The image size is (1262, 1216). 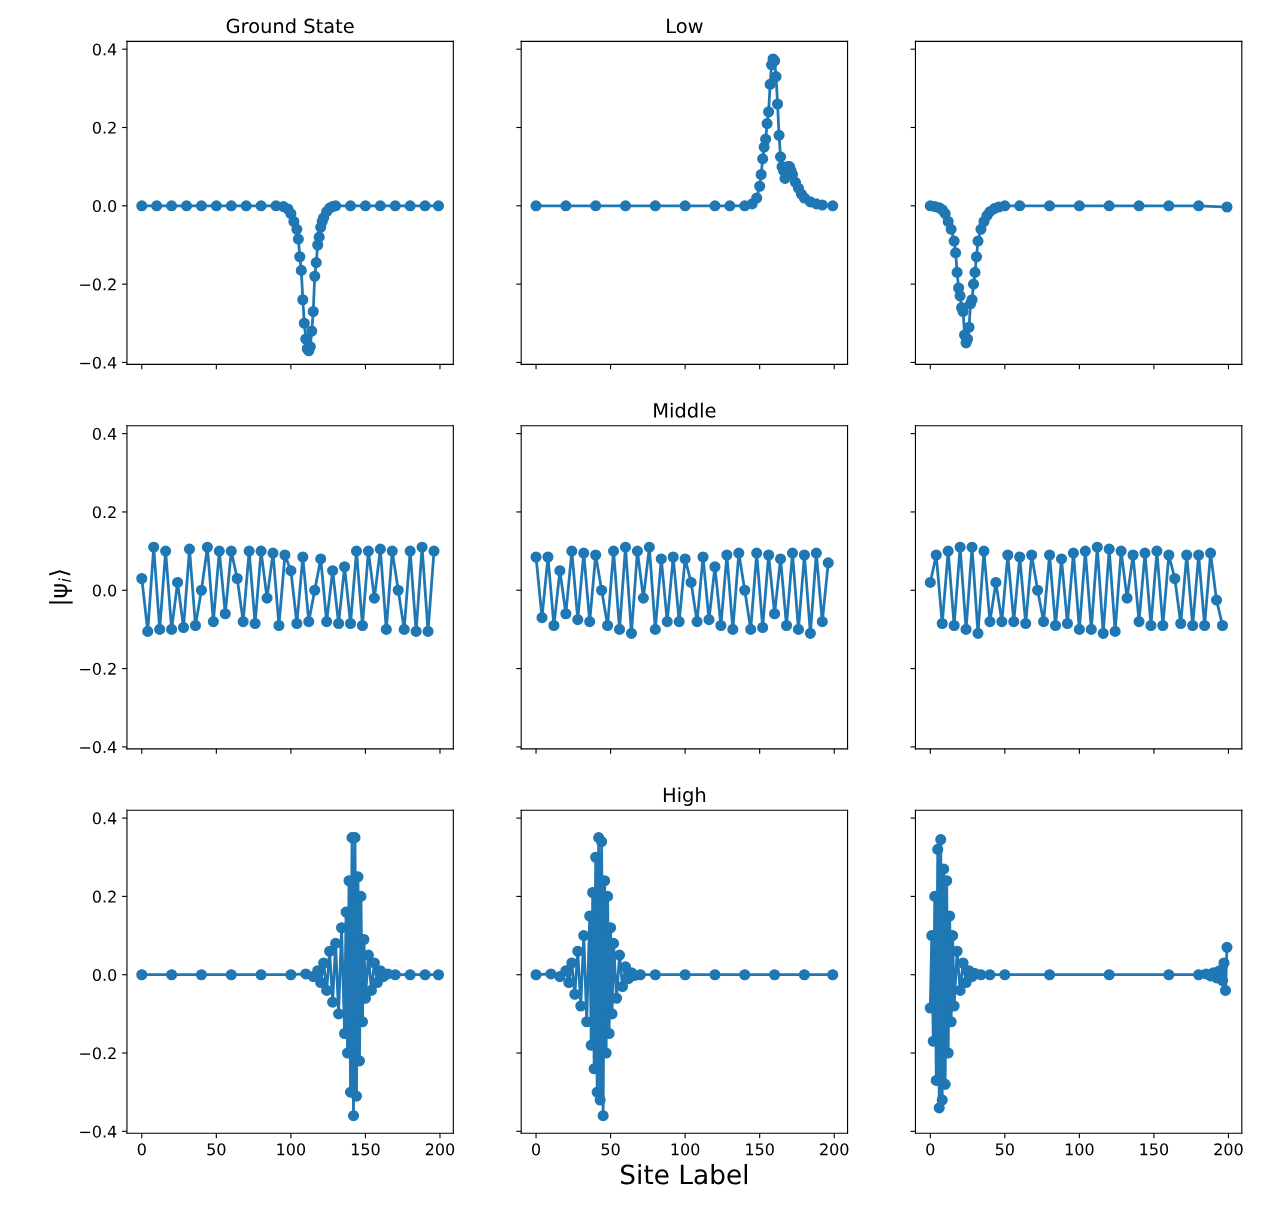 I want to click on chart-title: Middle, so click(x=685, y=410).